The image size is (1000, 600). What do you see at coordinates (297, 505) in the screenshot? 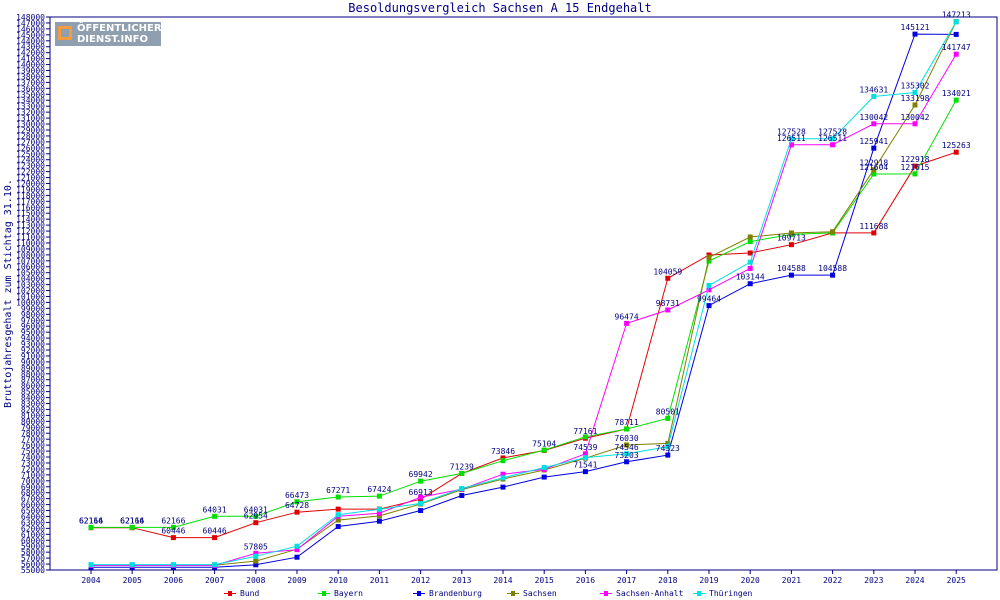
I see `data-label: 64728` at bounding box center [297, 505].